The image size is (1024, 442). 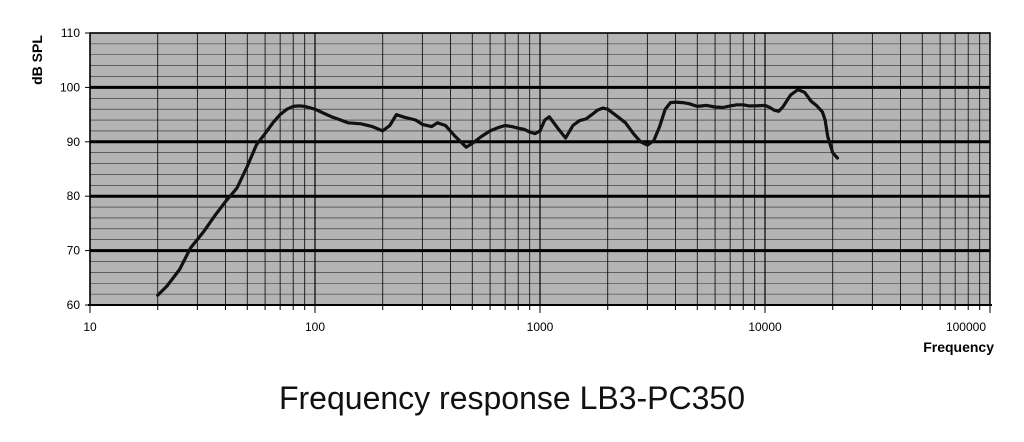 What do you see at coordinates (966, 327) in the screenshot?
I see `x-tick-label: 100000` at bounding box center [966, 327].